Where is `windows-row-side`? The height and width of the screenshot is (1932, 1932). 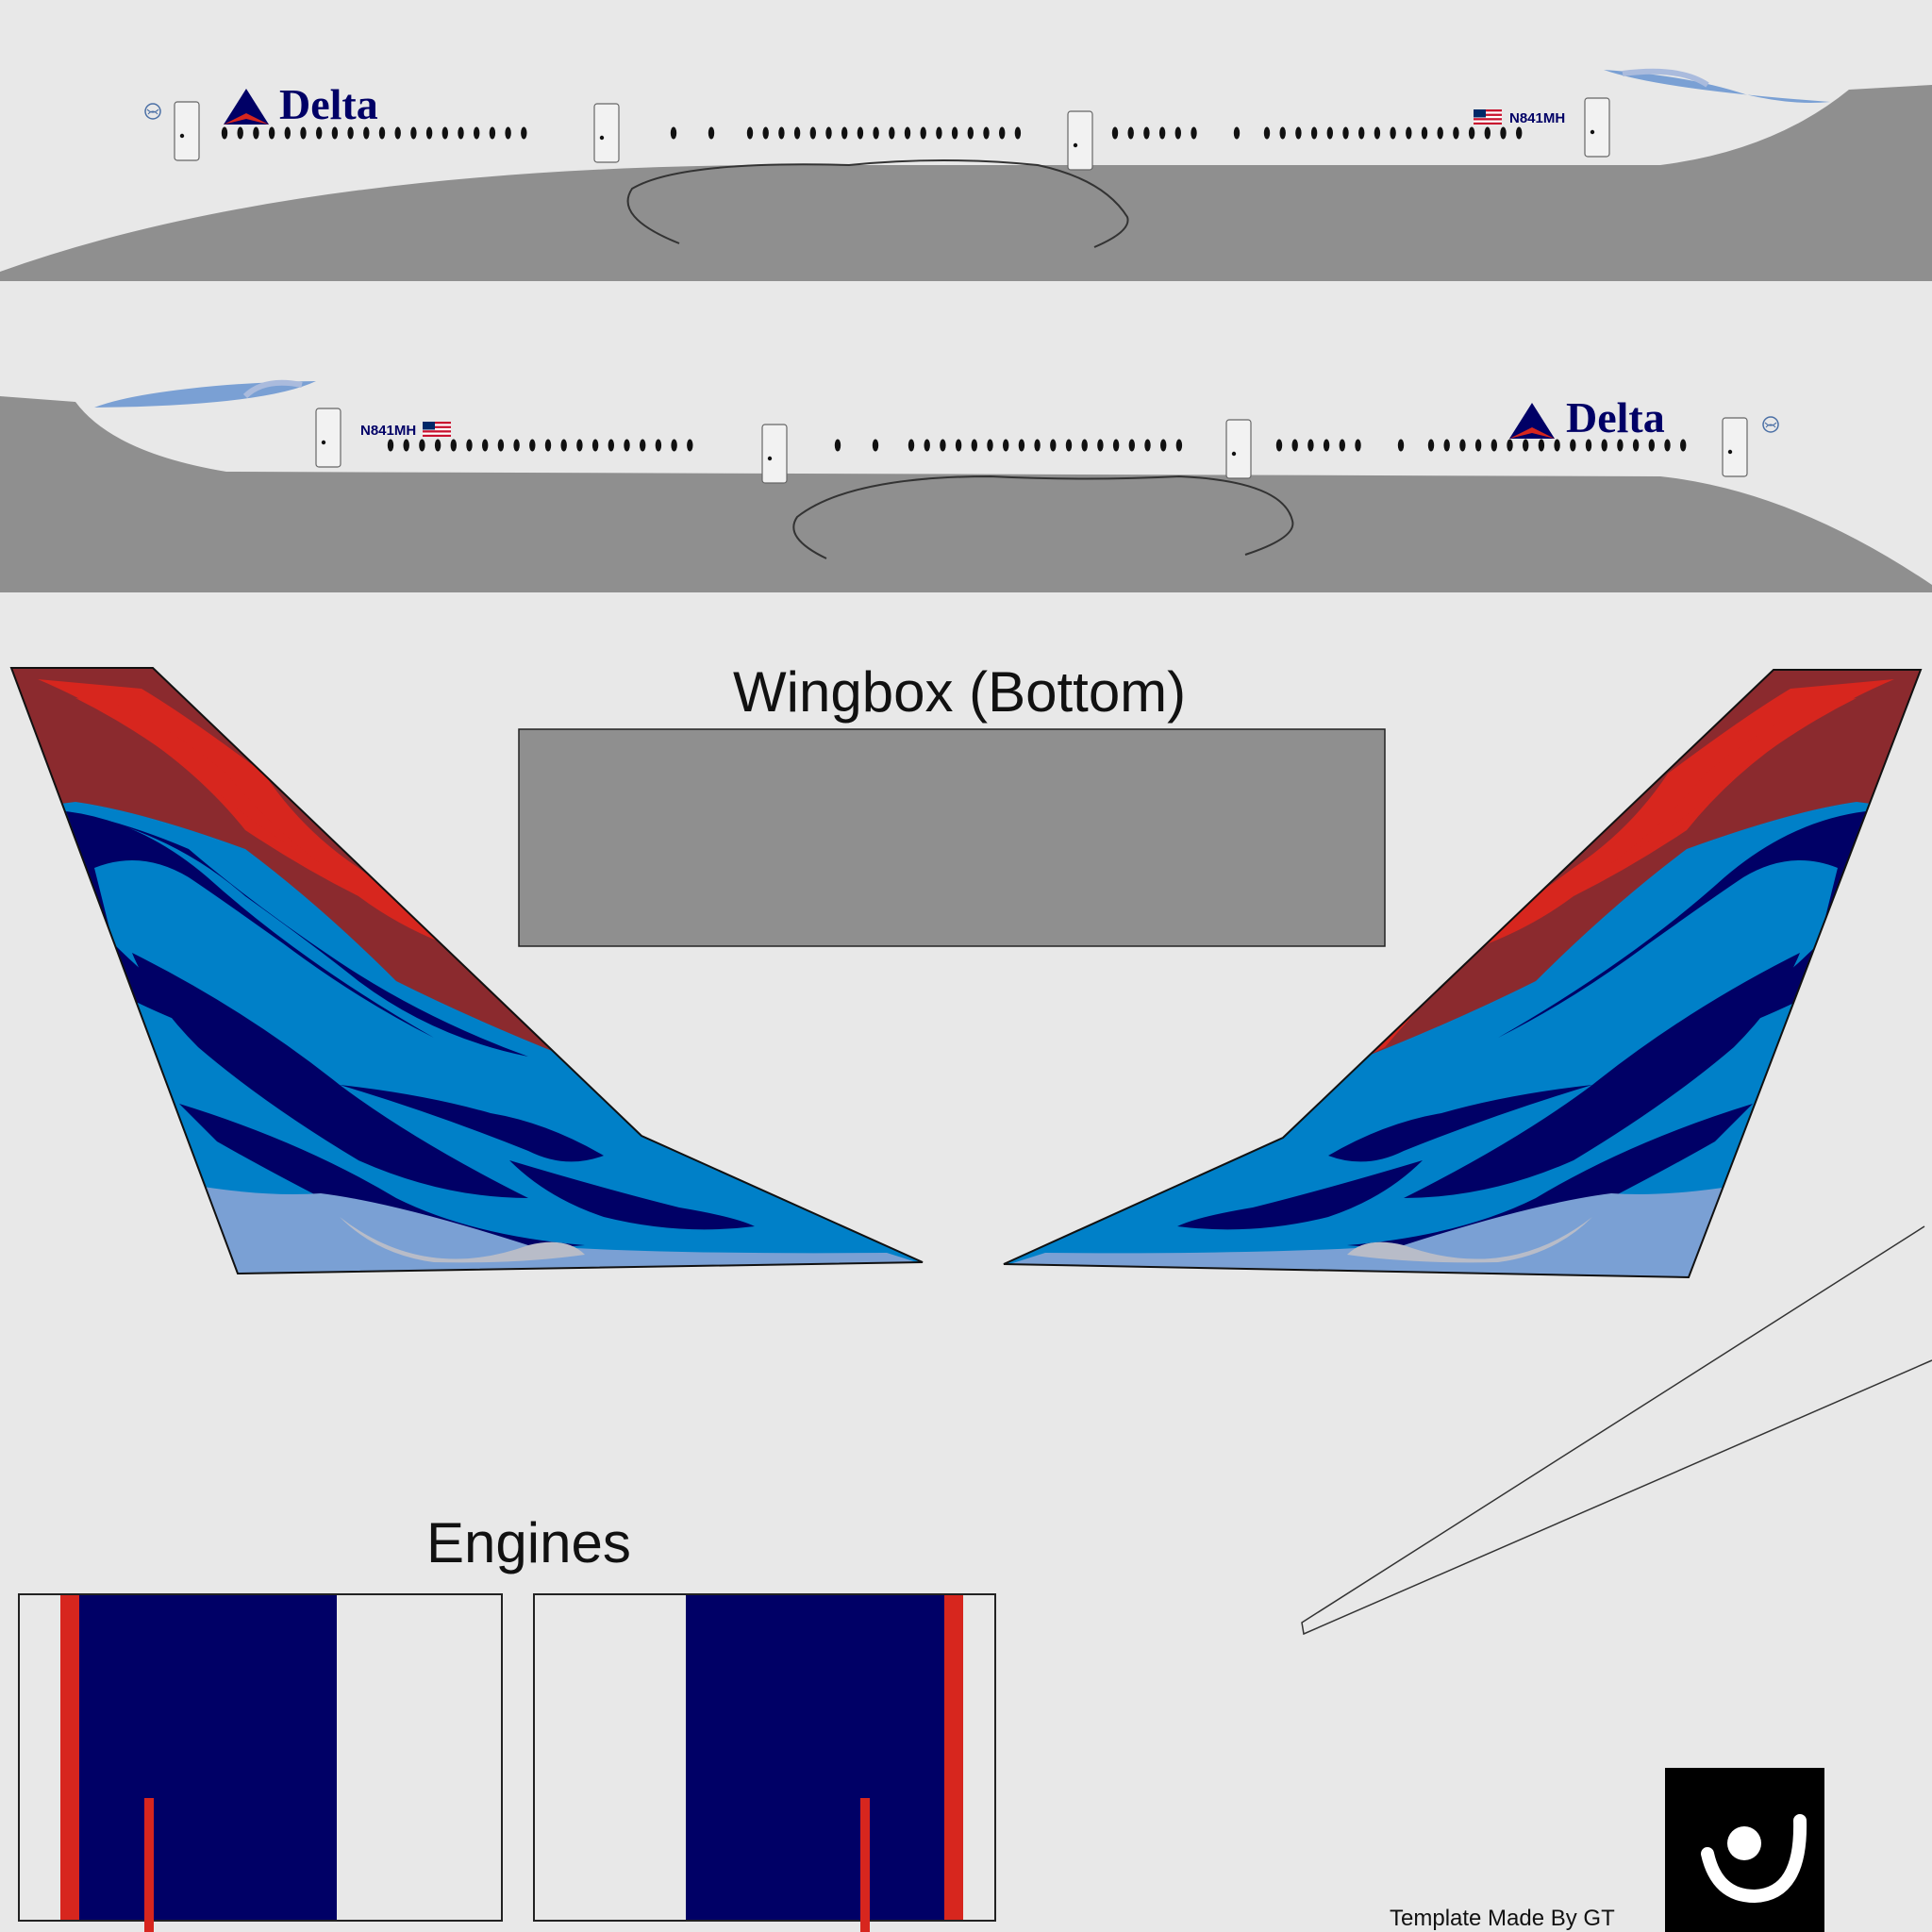
windows-row-side is located at coordinates (1037, 445).